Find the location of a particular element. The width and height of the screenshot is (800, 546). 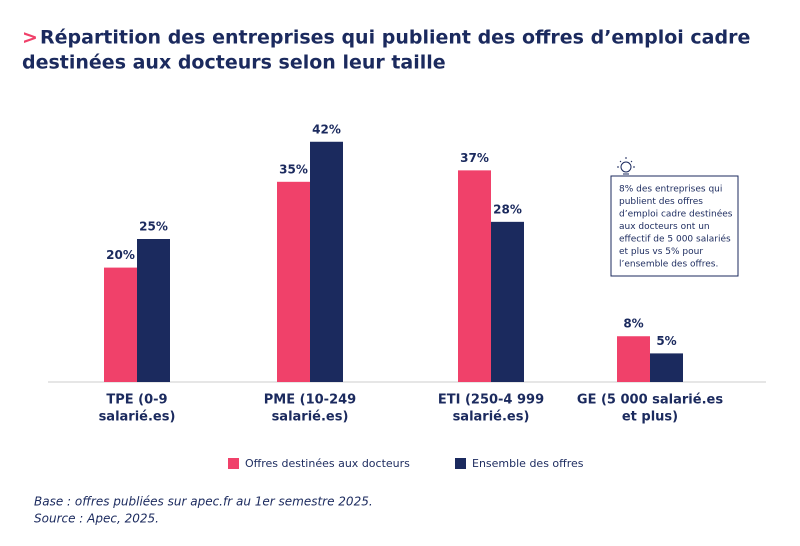

x-tick-label: GE (5 000 salarié.es is located at coordinates (650, 400).